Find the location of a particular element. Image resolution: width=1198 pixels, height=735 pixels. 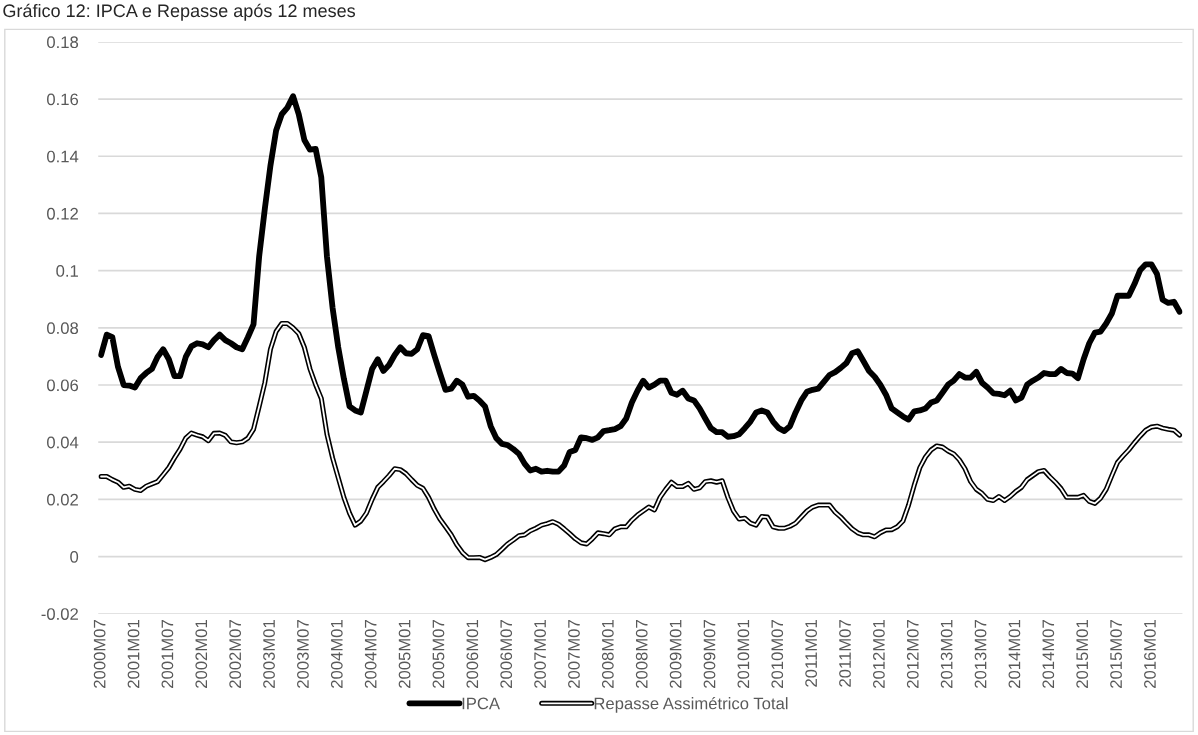

x-tick-label: 2007M01 is located at coordinates (540, 654).